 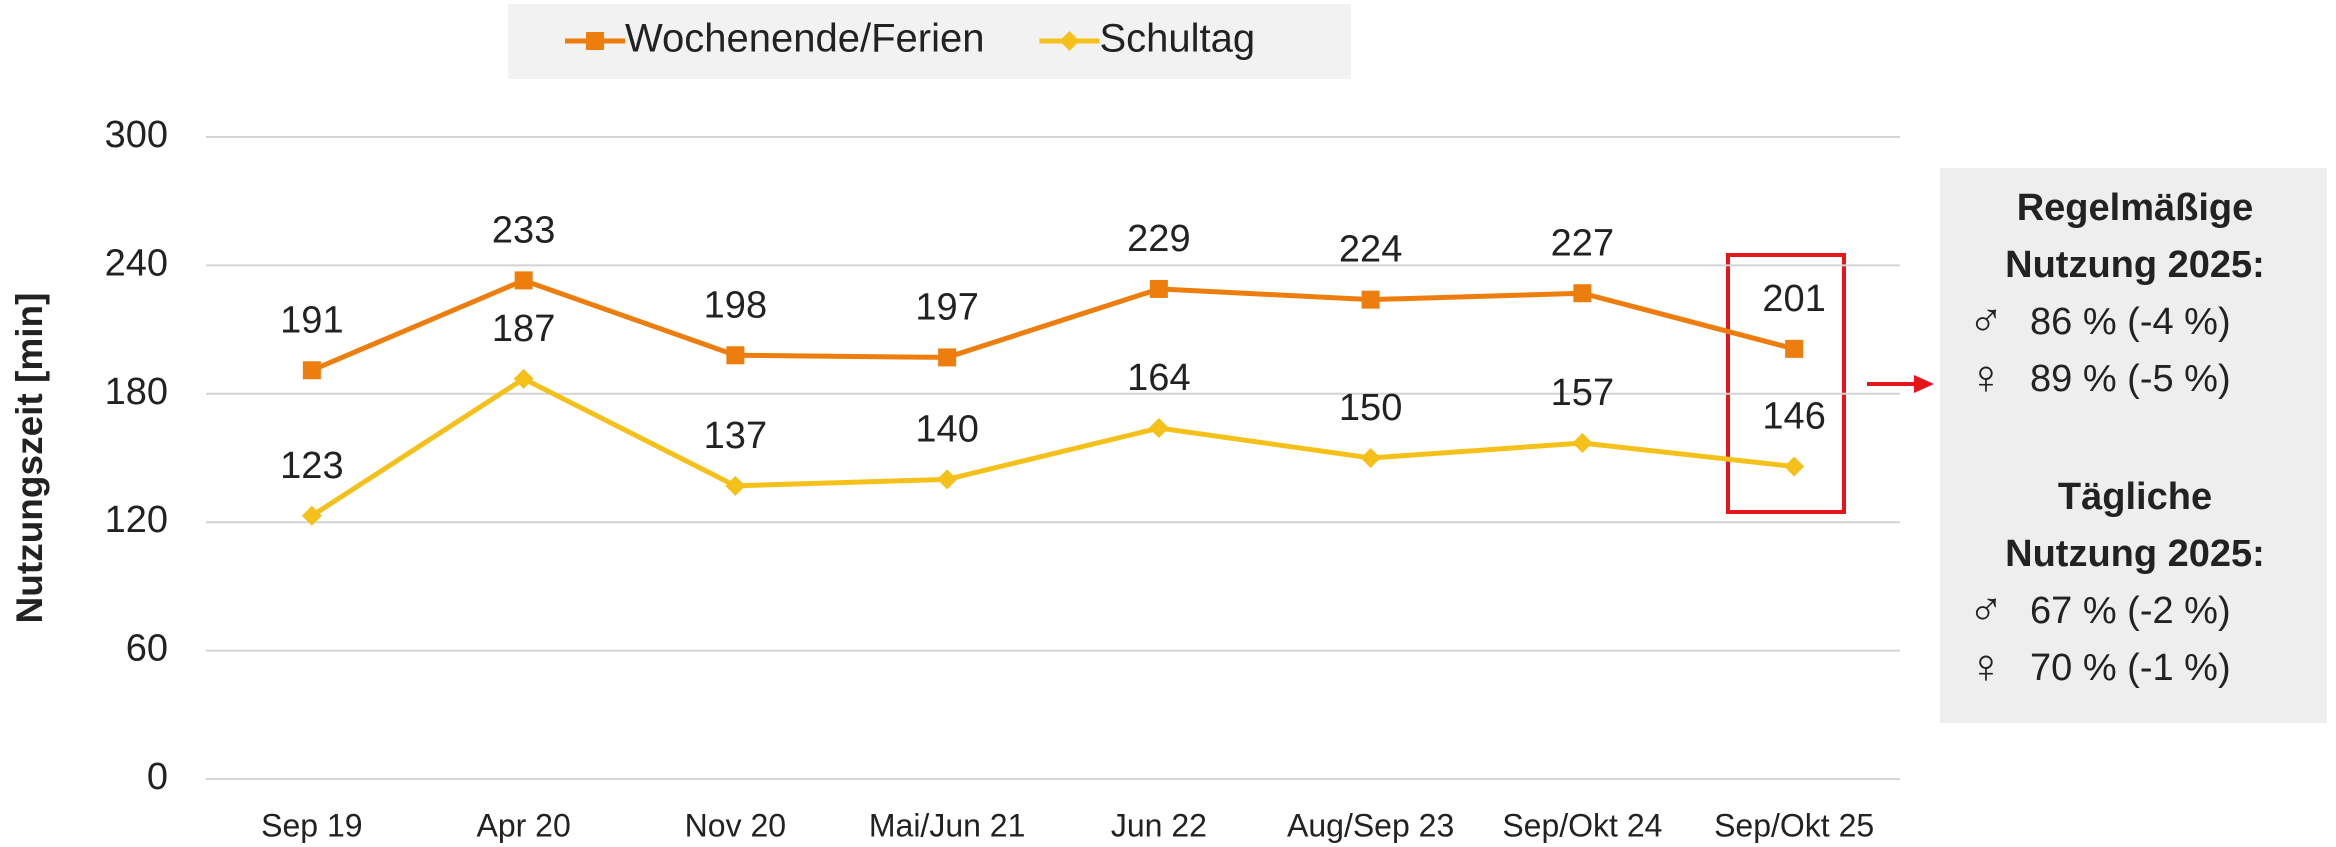 I want to click on x-tick-label: Nov 20, so click(x=735, y=825).